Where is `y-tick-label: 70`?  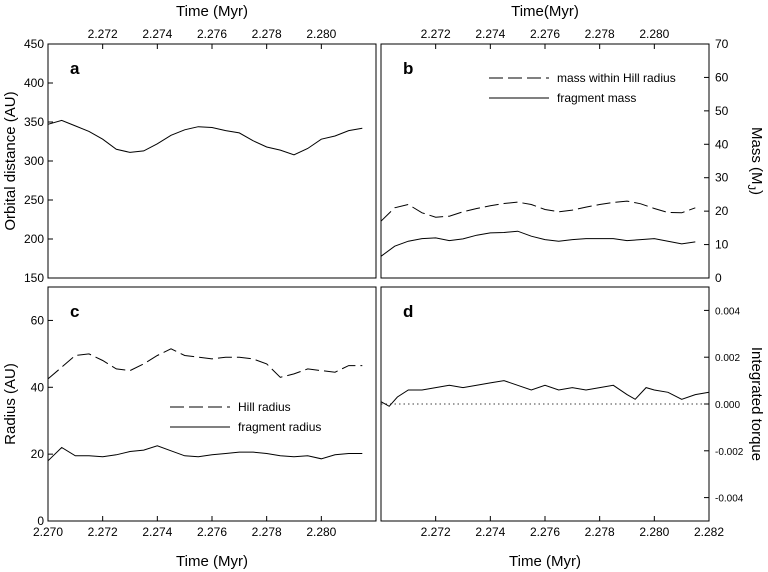
y-tick-label: 70 is located at coordinates (722, 44).